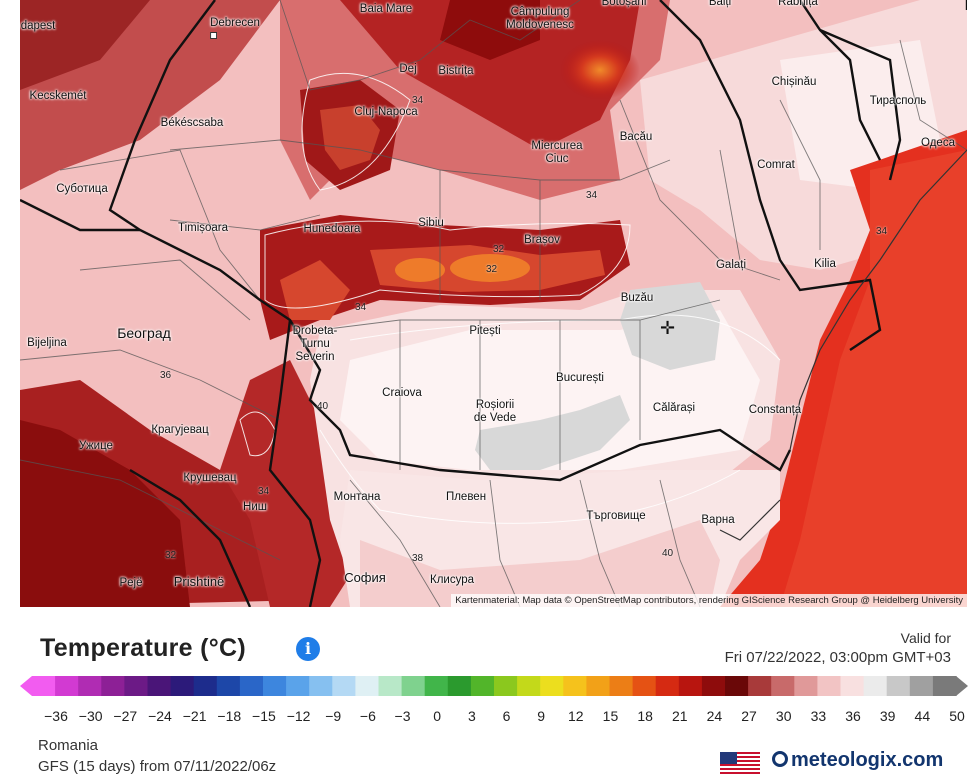 The height and width of the screenshot is (777, 977). What do you see at coordinates (542, 240) in the screenshot?
I see `place-brasov: Brașov` at bounding box center [542, 240].